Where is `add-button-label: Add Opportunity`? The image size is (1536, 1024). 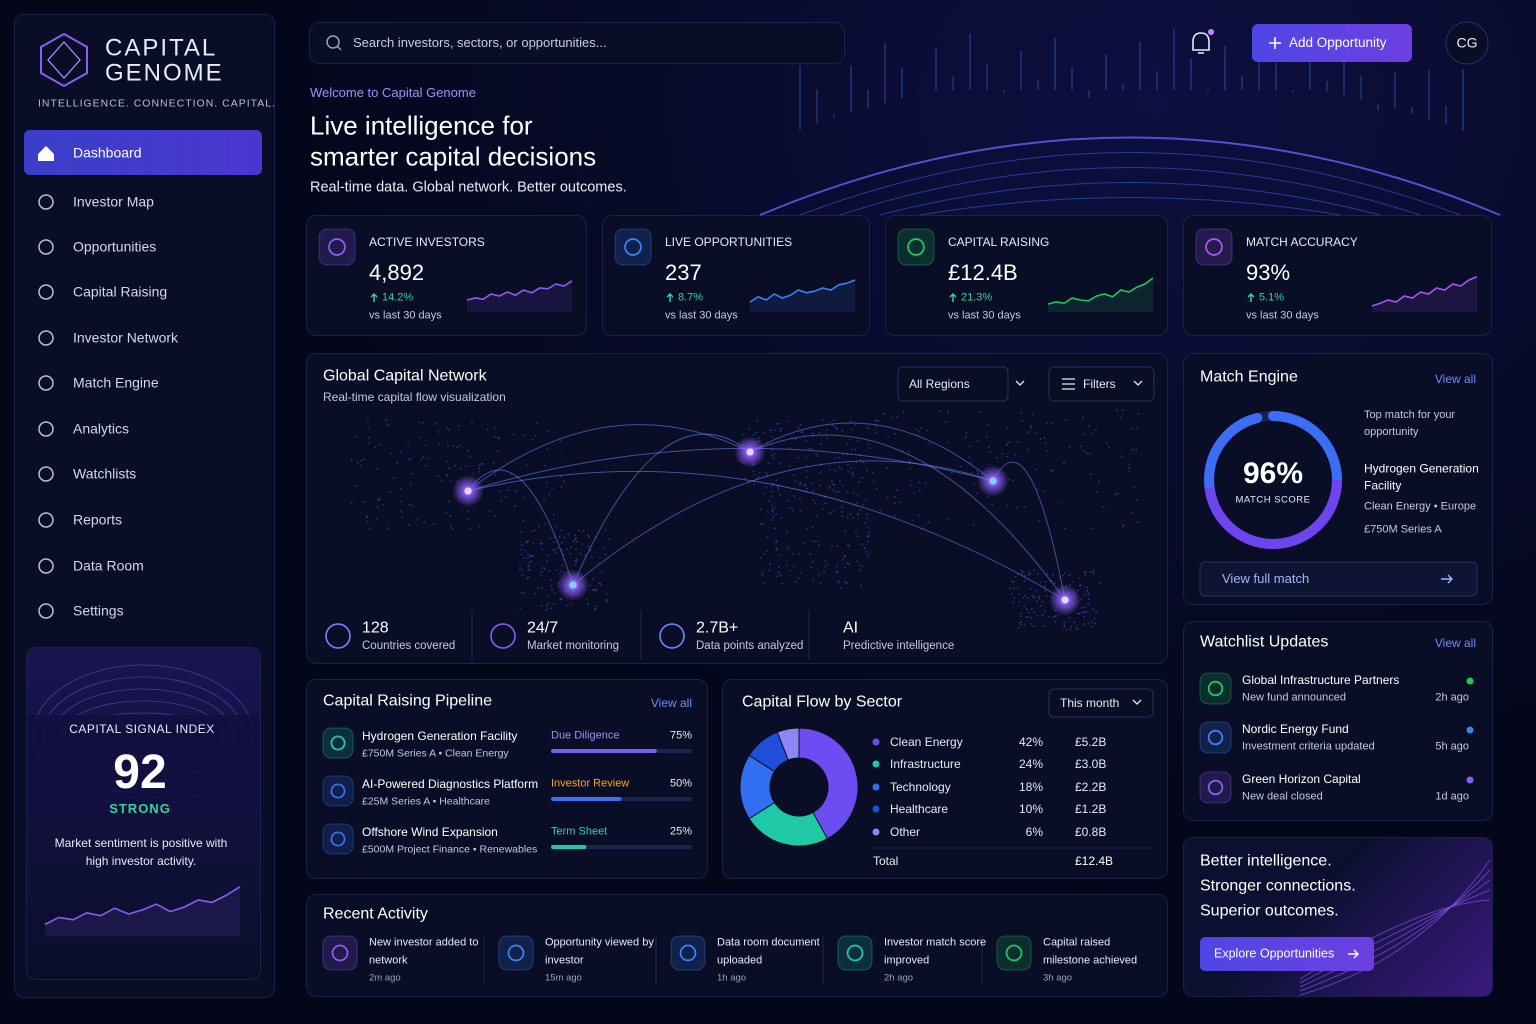
add-button-label: Add Opportunity is located at coordinates (1338, 42).